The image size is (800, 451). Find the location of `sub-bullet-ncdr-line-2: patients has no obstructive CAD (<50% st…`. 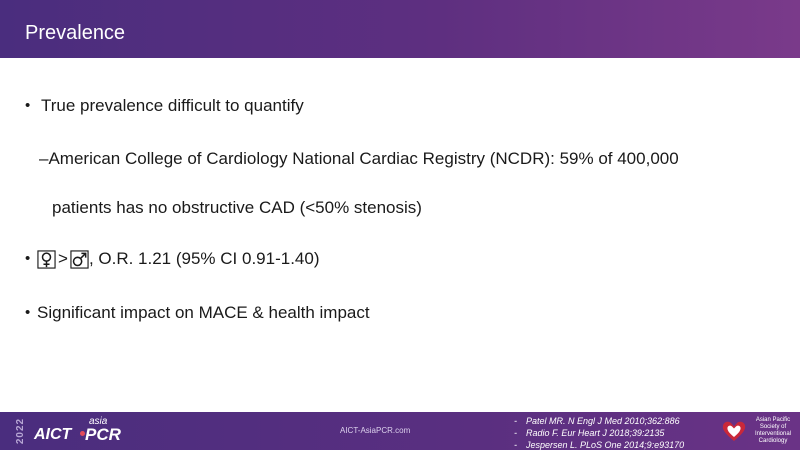

sub-bullet-ncdr-line-2: patients has no obstructive CAD (<50% st… is located at coordinates (237, 207).